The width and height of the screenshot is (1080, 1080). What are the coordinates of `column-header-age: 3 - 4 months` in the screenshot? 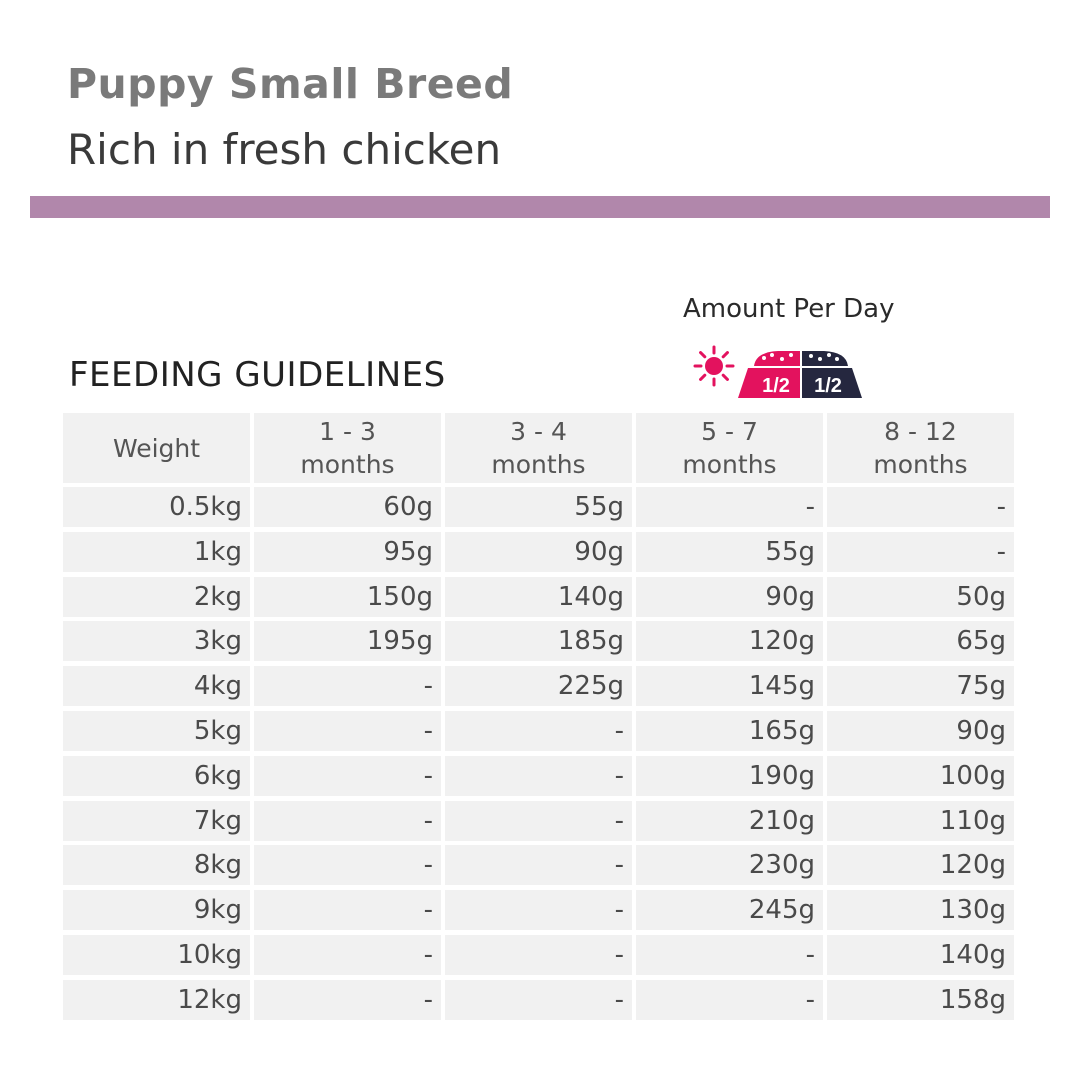 It's located at (538, 448).